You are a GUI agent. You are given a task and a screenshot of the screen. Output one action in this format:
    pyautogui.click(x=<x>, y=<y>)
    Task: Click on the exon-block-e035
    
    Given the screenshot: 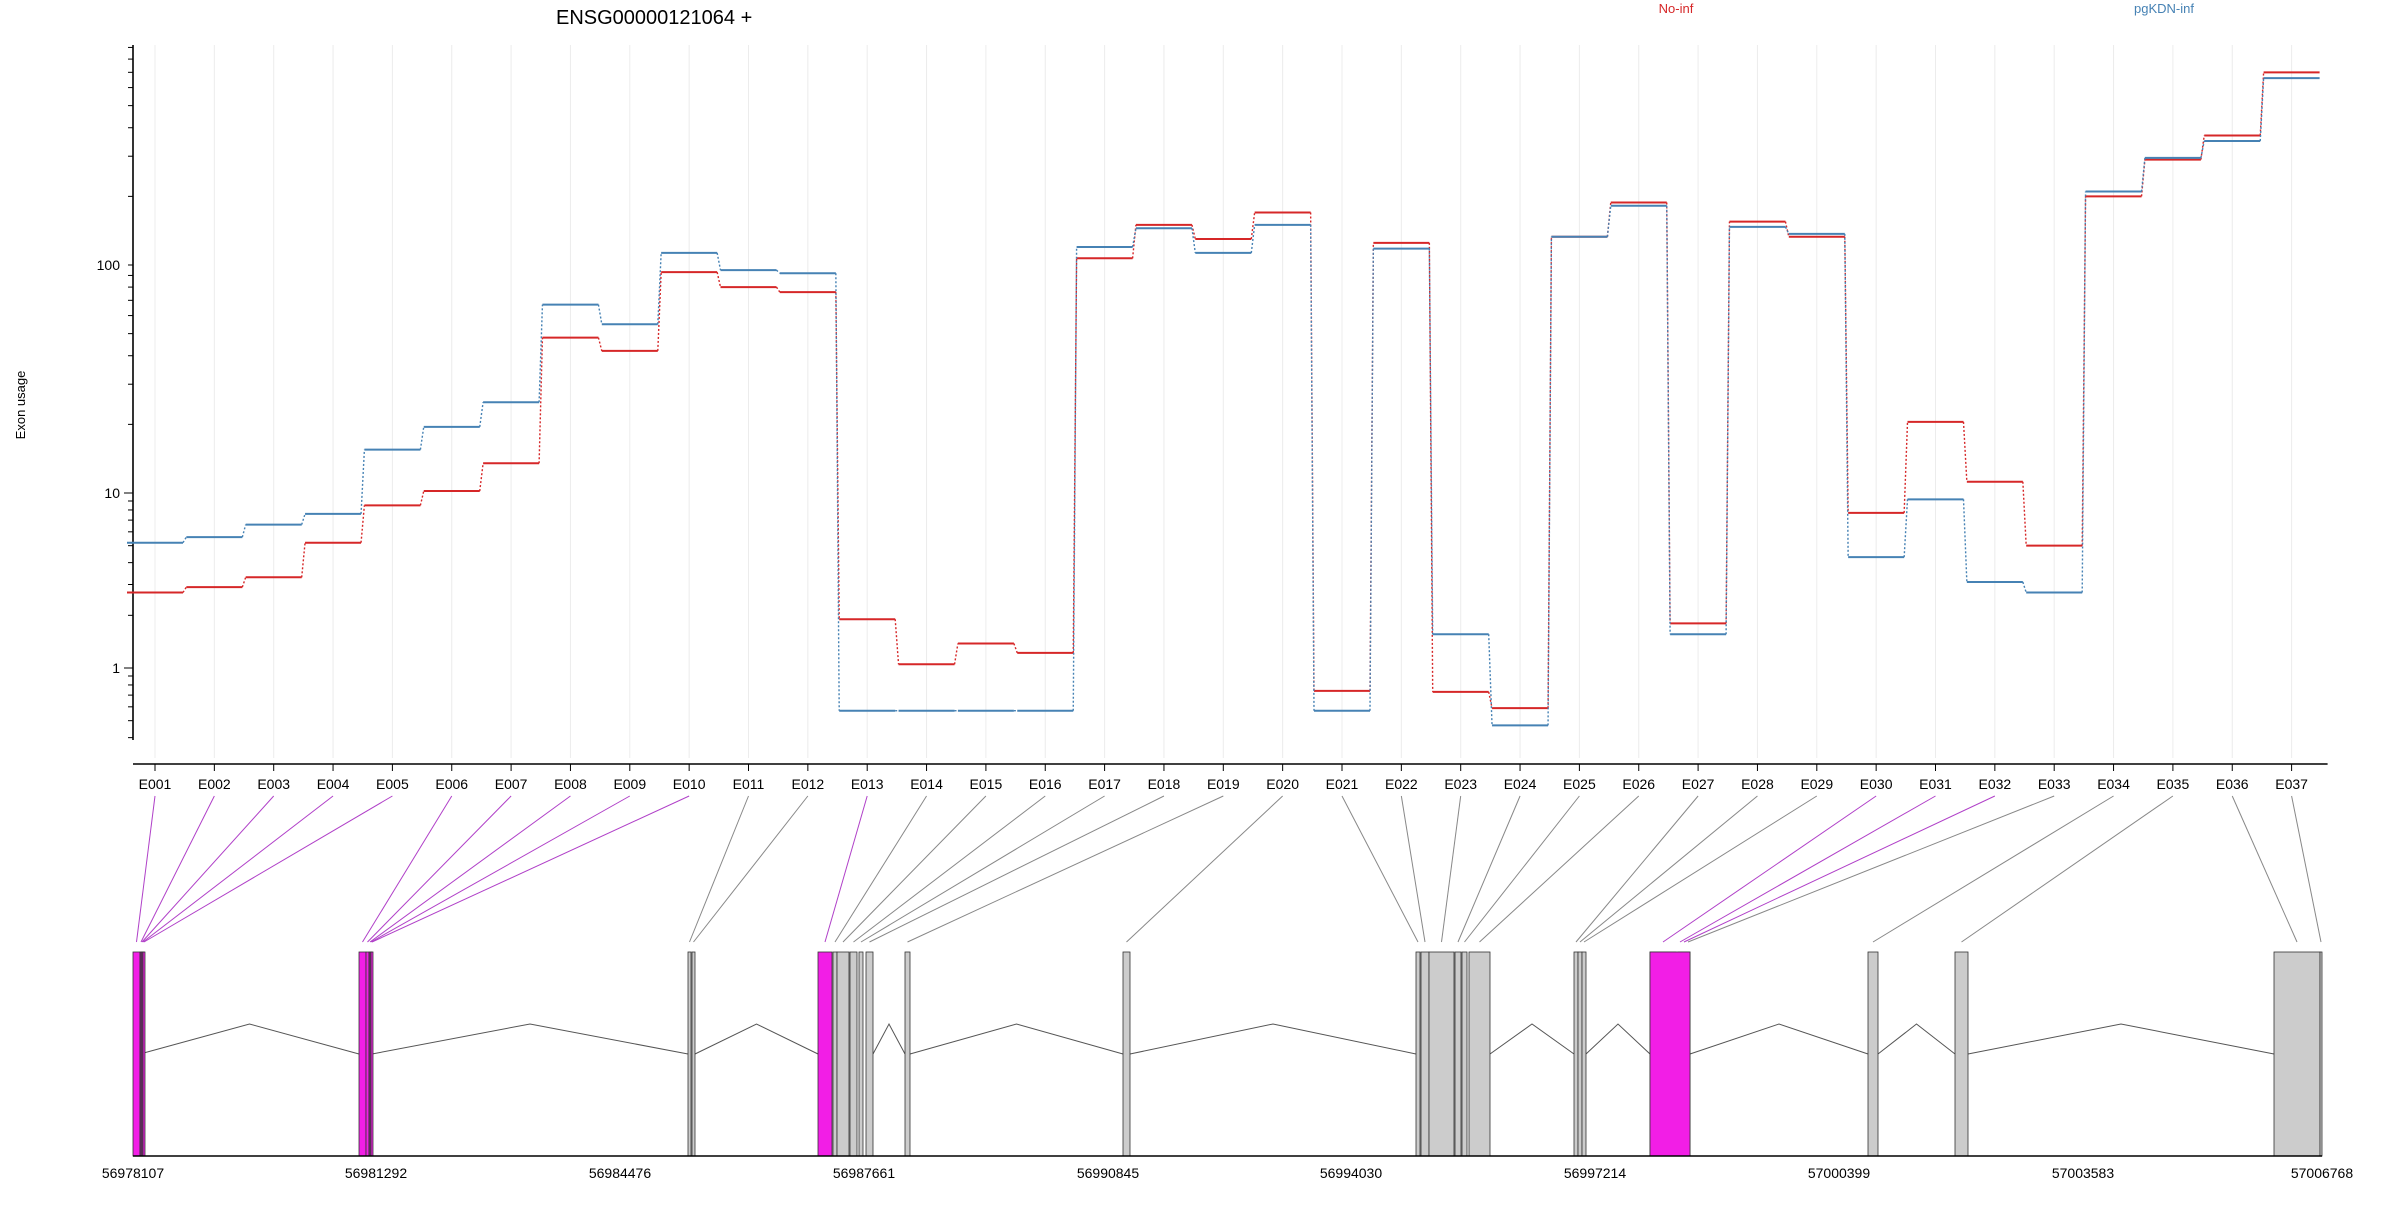 What is the action you would take?
    pyautogui.click(x=1961, y=1054)
    